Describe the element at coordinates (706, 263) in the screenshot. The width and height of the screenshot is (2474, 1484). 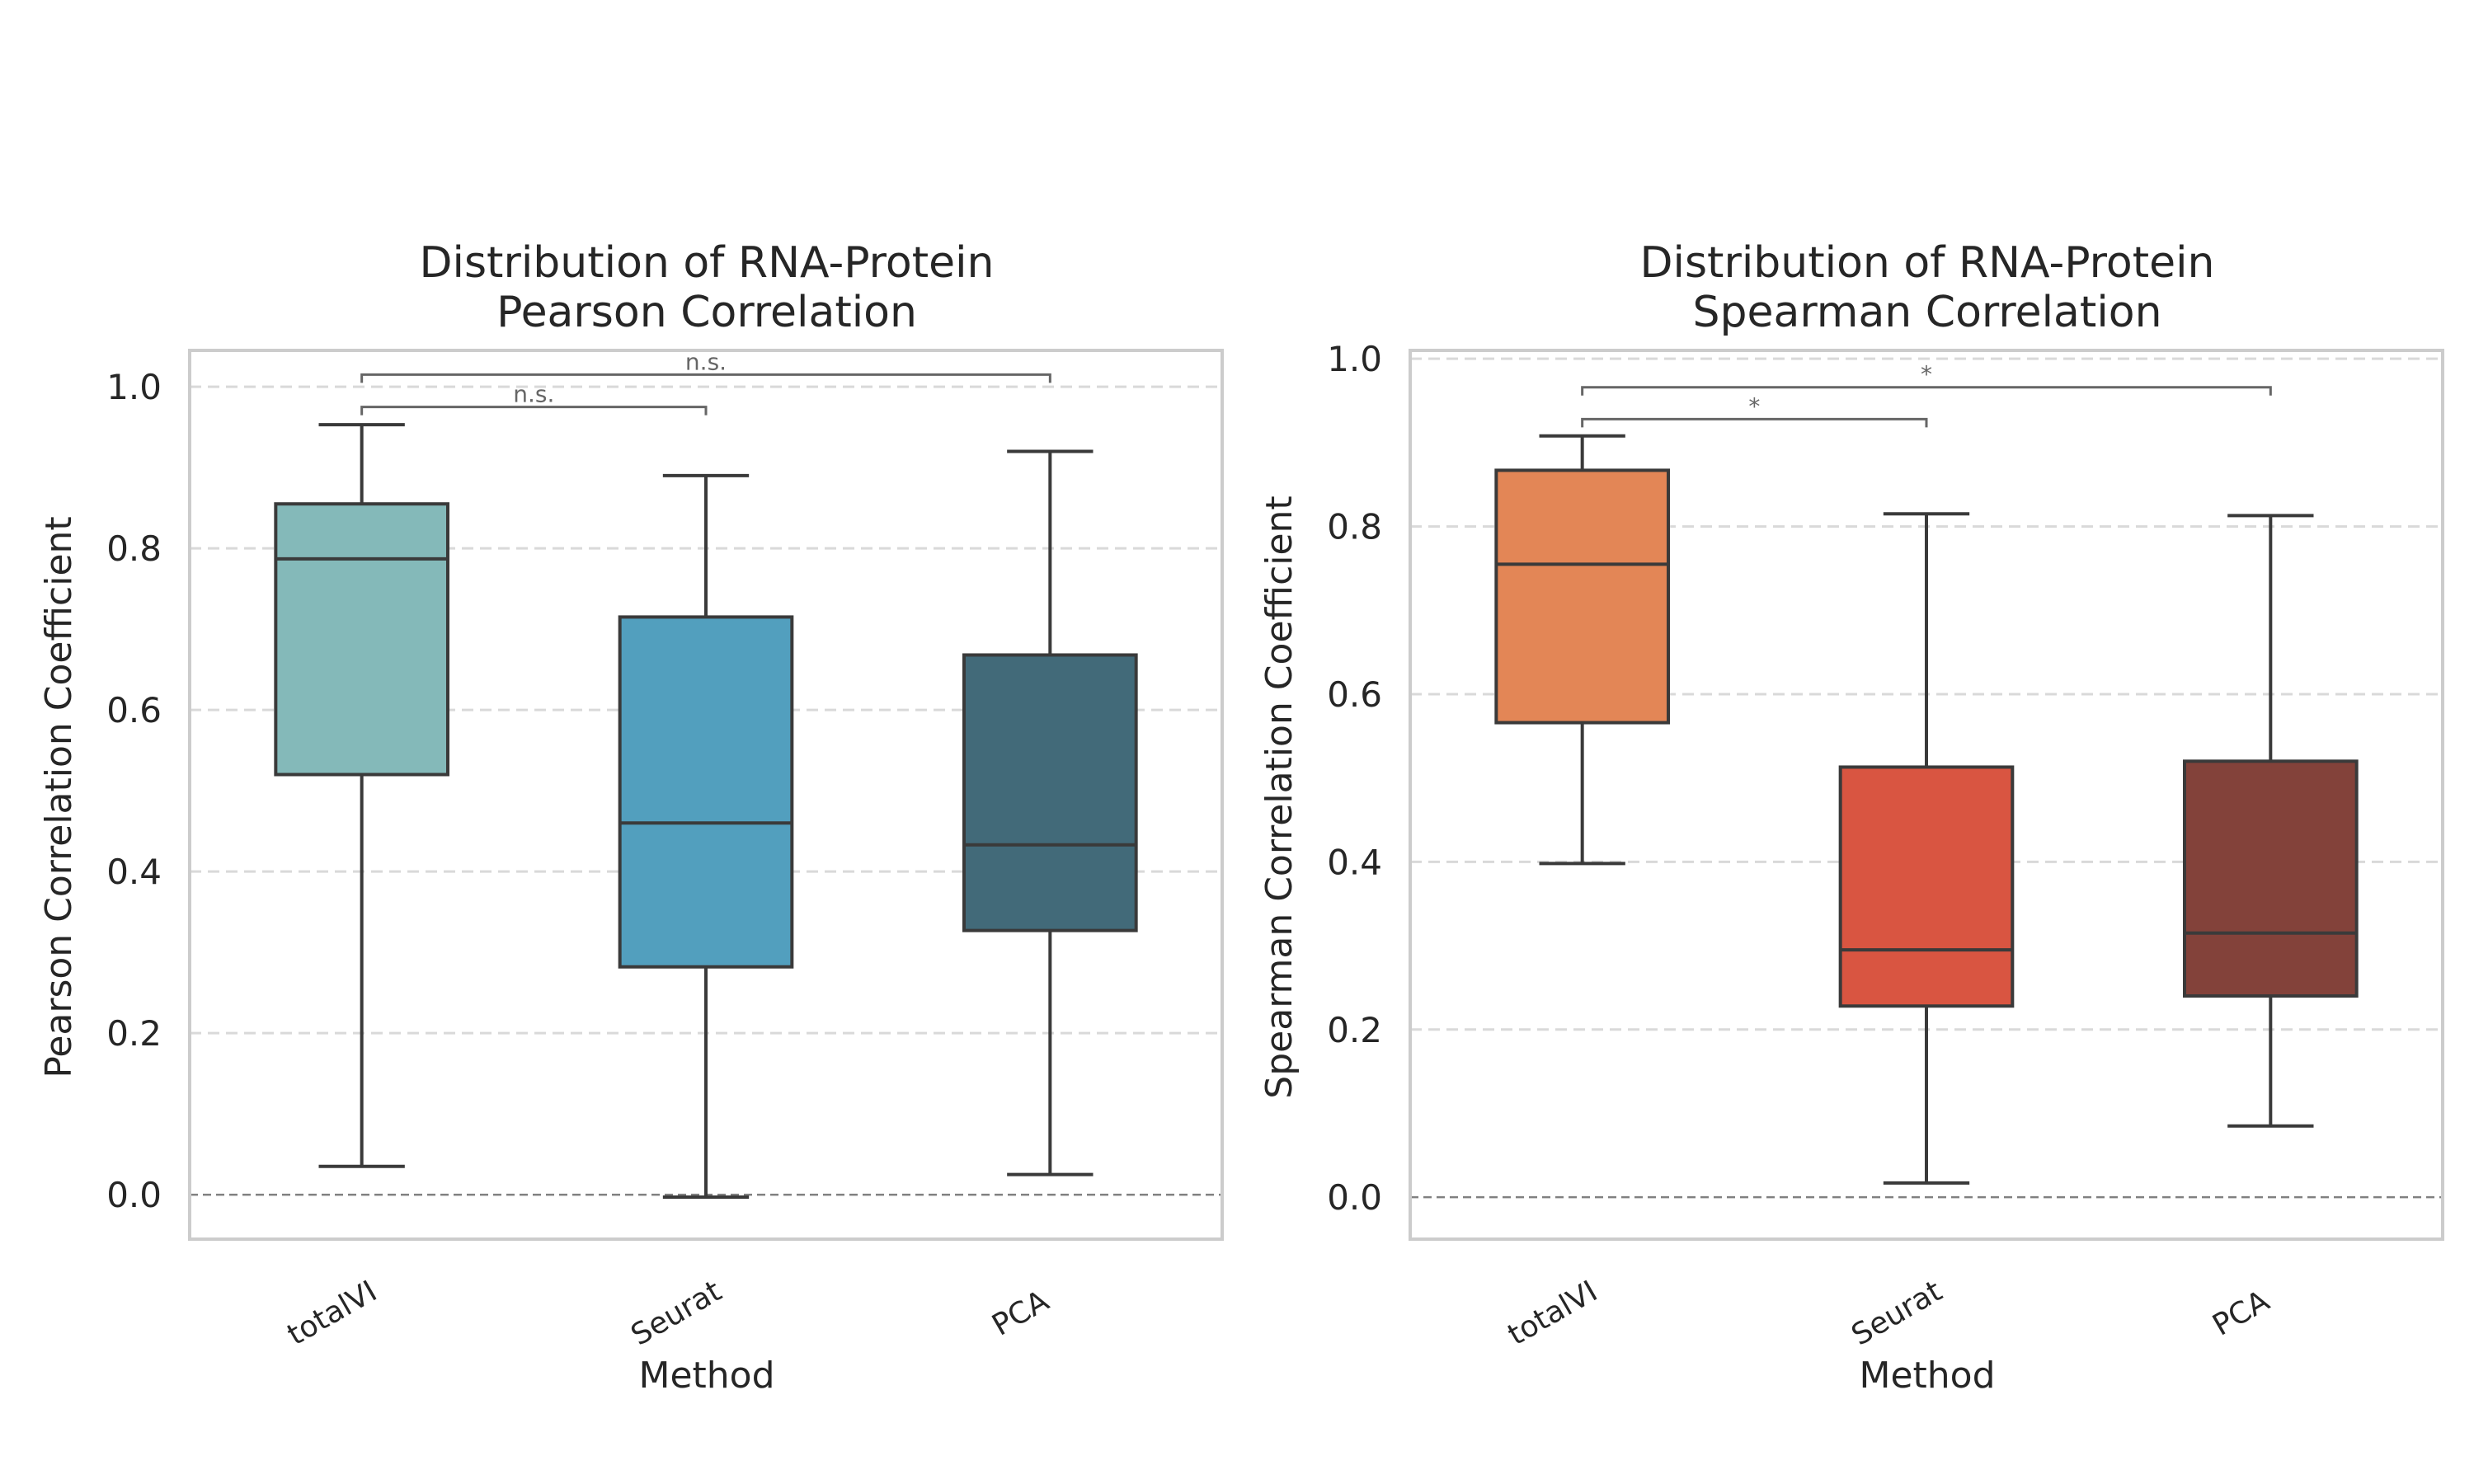
I see `pearson-title-line1: Distribution of RNA-Protein` at that location.